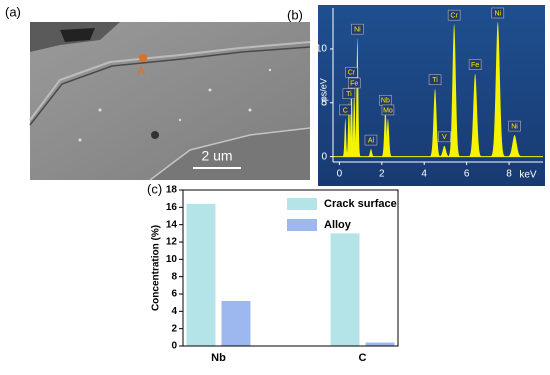 The width and height of the screenshot is (550, 375). What do you see at coordinates (174, 311) in the screenshot?
I see `y-tick-label: 4` at bounding box center [174, 311].